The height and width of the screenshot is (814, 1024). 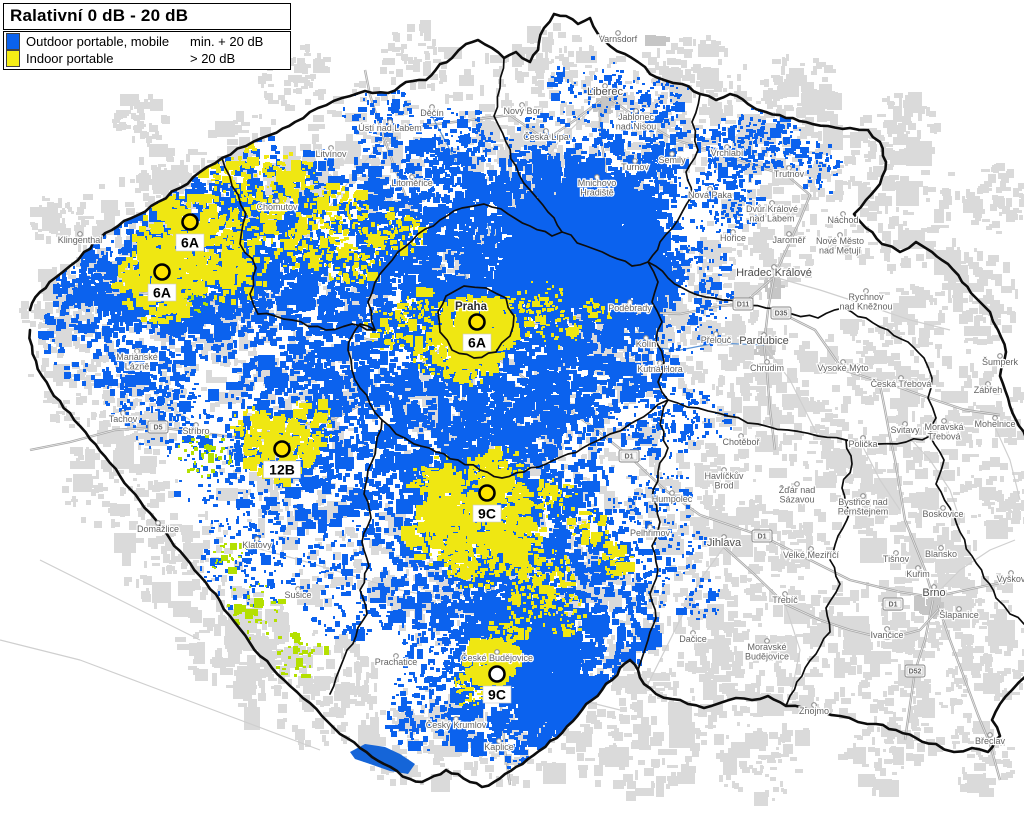 I want to click on transmitter-marker-6a: Praha 6A, so click(x=473, y=326).